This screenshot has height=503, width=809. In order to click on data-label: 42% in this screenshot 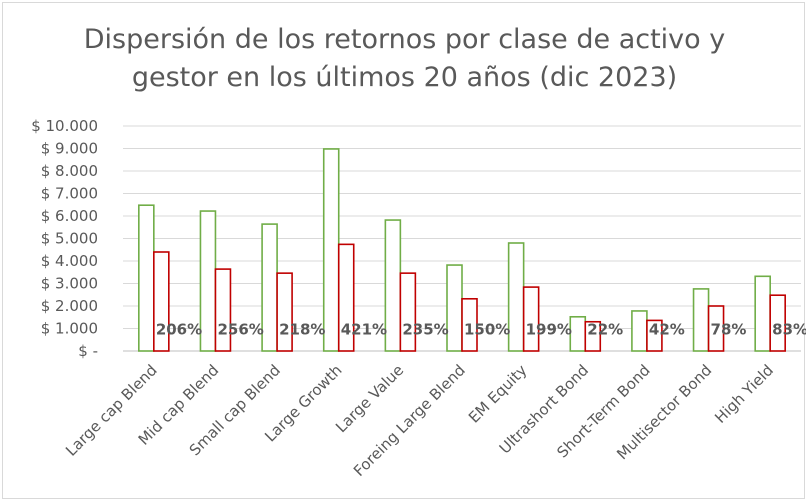, I will do `click(667, 330)`.